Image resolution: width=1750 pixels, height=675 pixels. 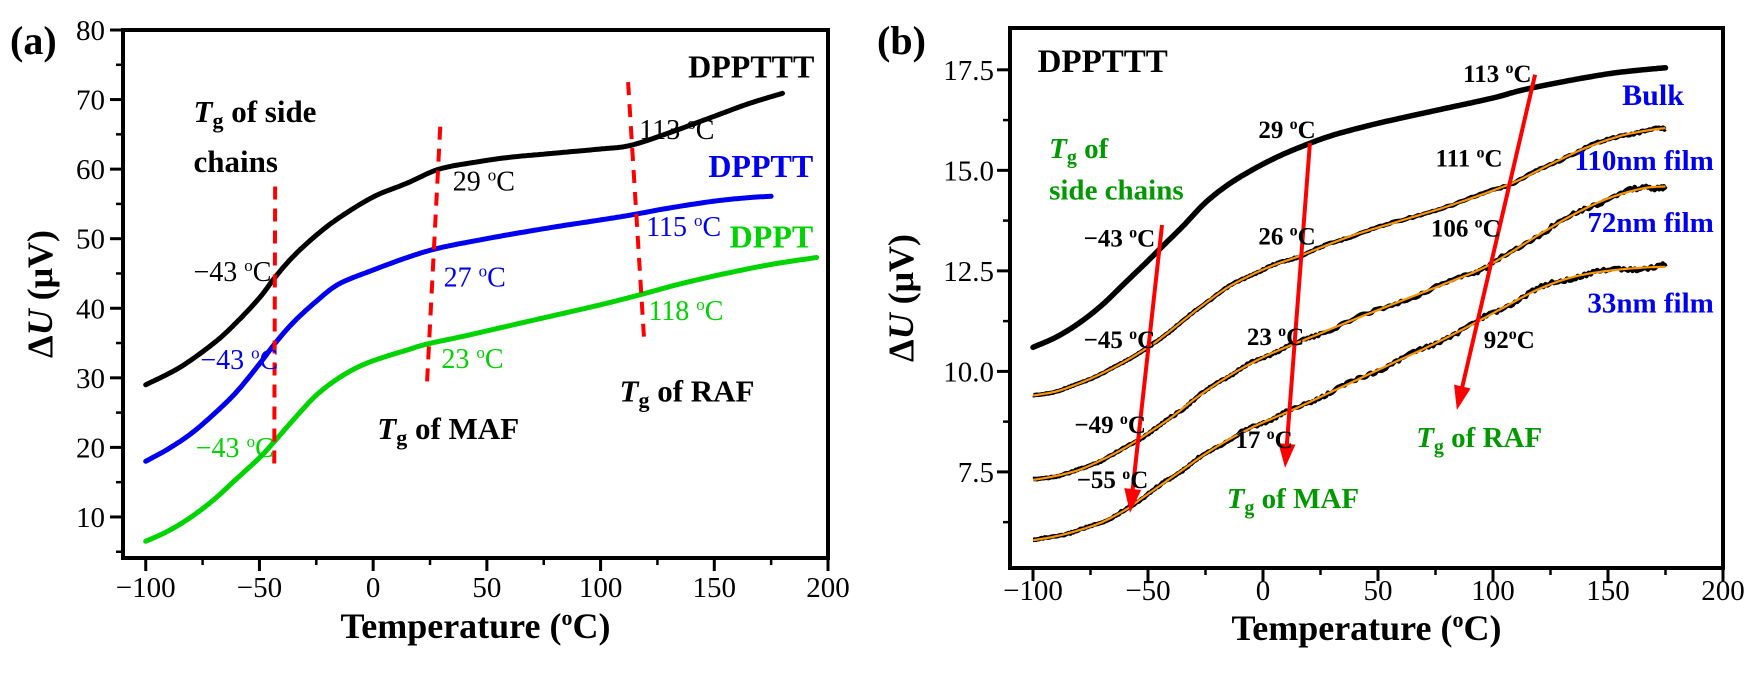 What do you see at coordinates (1286, 237) in the screenshot?
I see `annotation-26-c: 26 oC` at bounding box center [1286, 237].